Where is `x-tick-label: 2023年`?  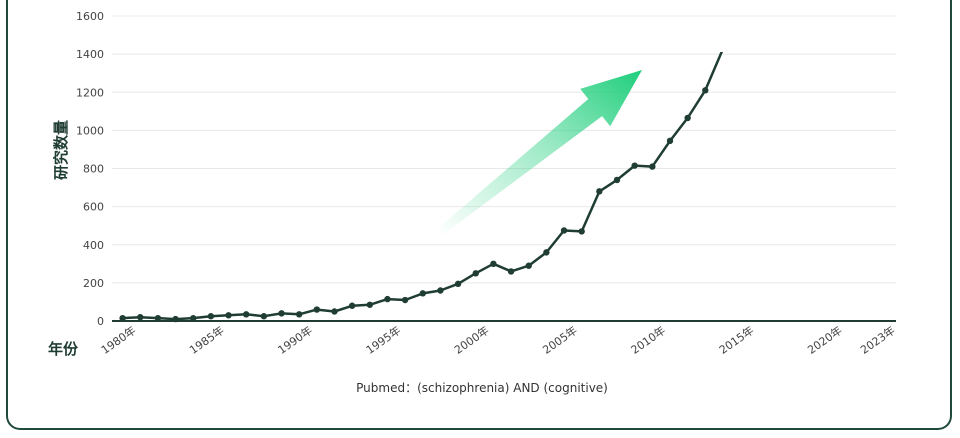 x-tick-label: 2023年 is located at coordinates (878, 340).